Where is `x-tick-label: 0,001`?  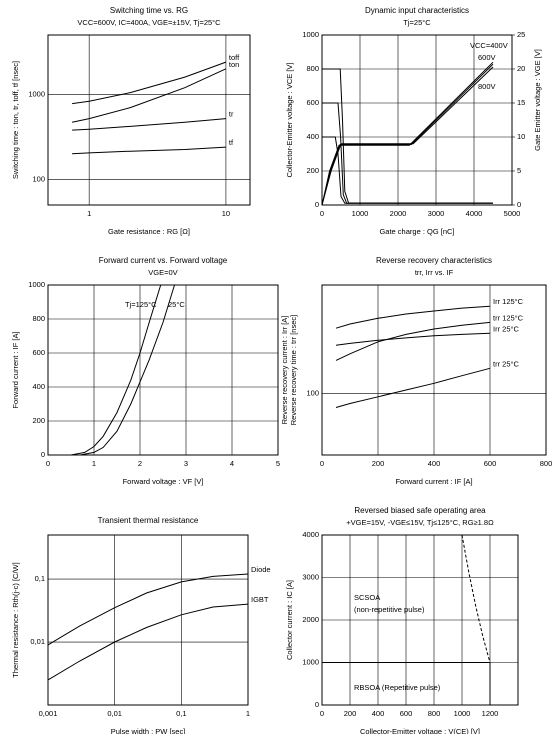 x-tick-label: 0,001 is located at coordinates (48, 713).